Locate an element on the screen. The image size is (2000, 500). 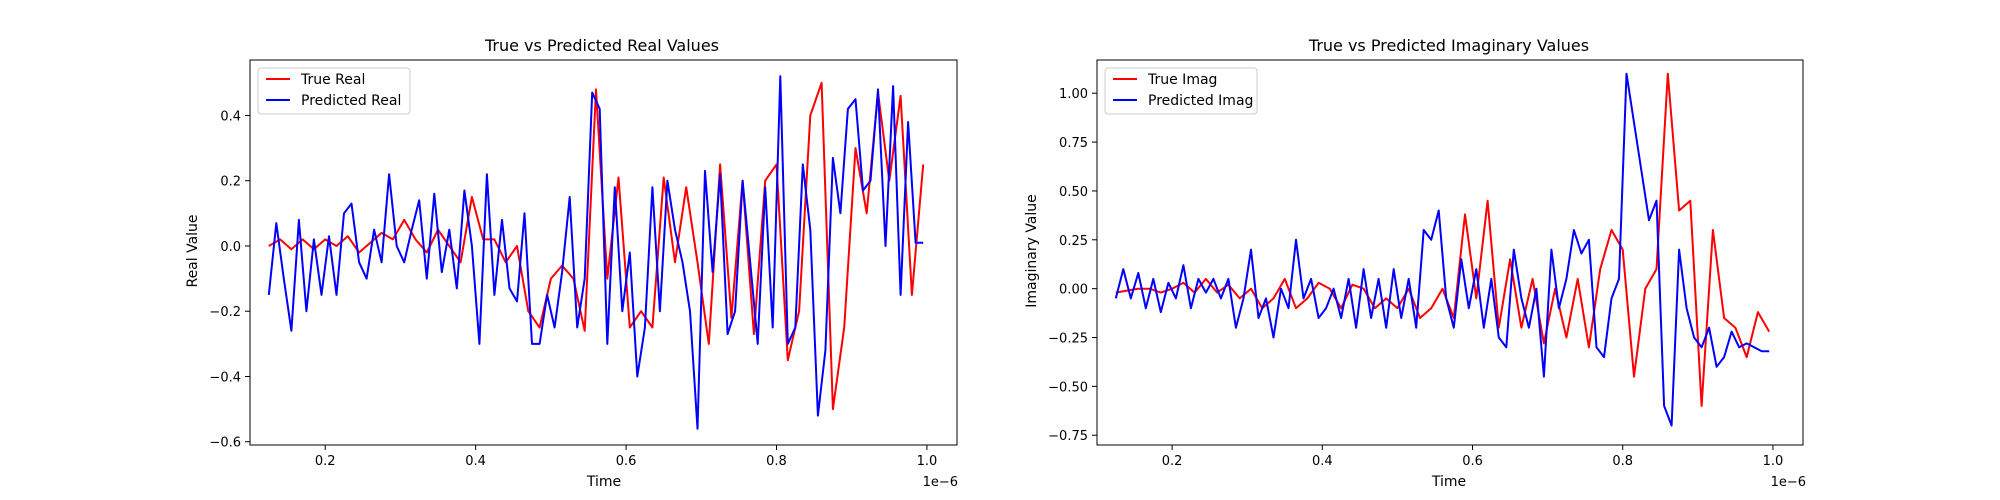
y-tick-label: −0.4 is located at coordinates (225, 377).